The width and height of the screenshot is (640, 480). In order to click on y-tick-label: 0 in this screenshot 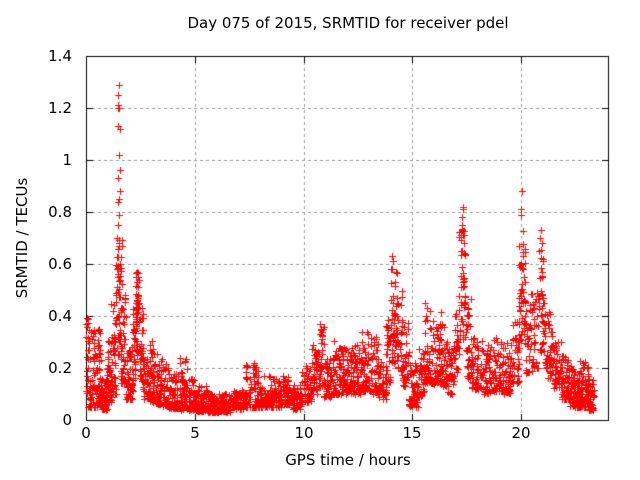, I will do `click(67, 420)`.